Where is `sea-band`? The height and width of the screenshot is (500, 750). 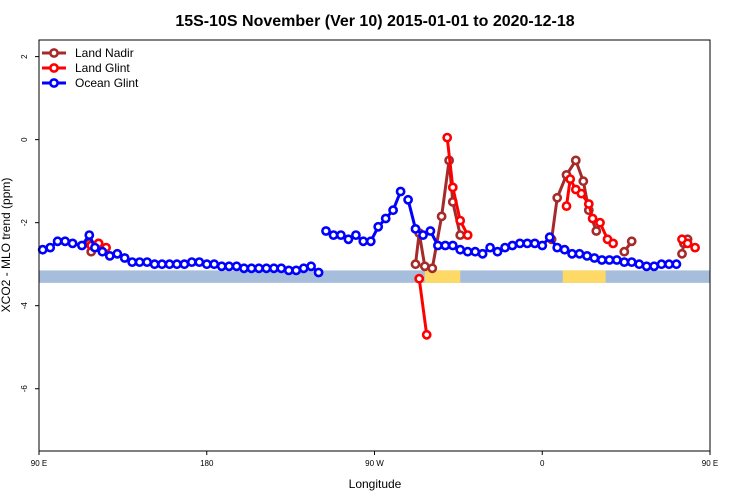
sea-band is located at coordinates (374, 276).